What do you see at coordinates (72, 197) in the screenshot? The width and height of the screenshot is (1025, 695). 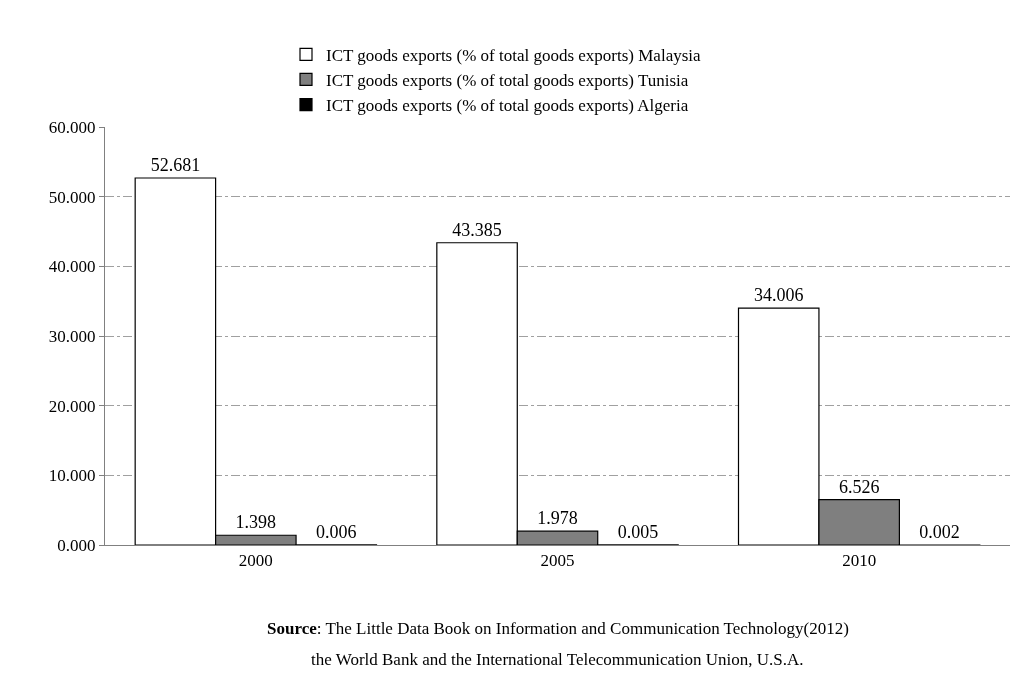 I see `y-tick-label: 50.000` at bounding box center [72, 197].